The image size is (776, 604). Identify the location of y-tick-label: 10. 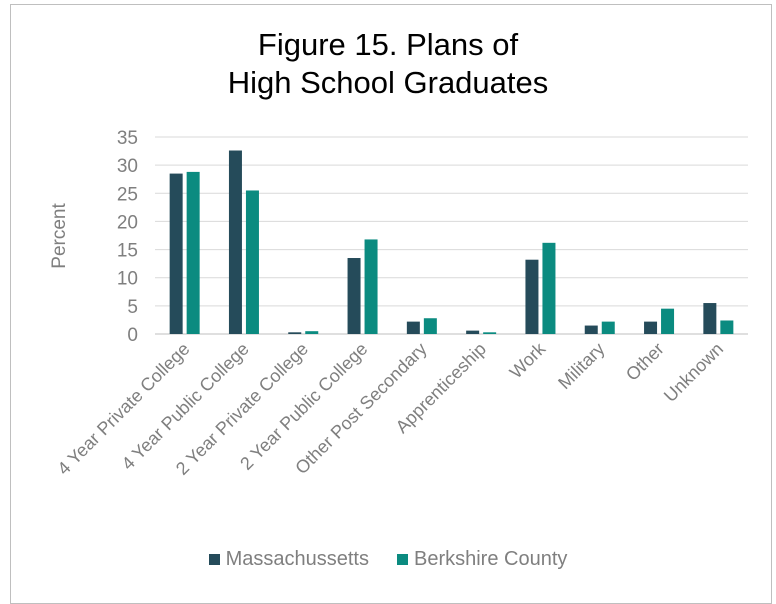
(127, 279).